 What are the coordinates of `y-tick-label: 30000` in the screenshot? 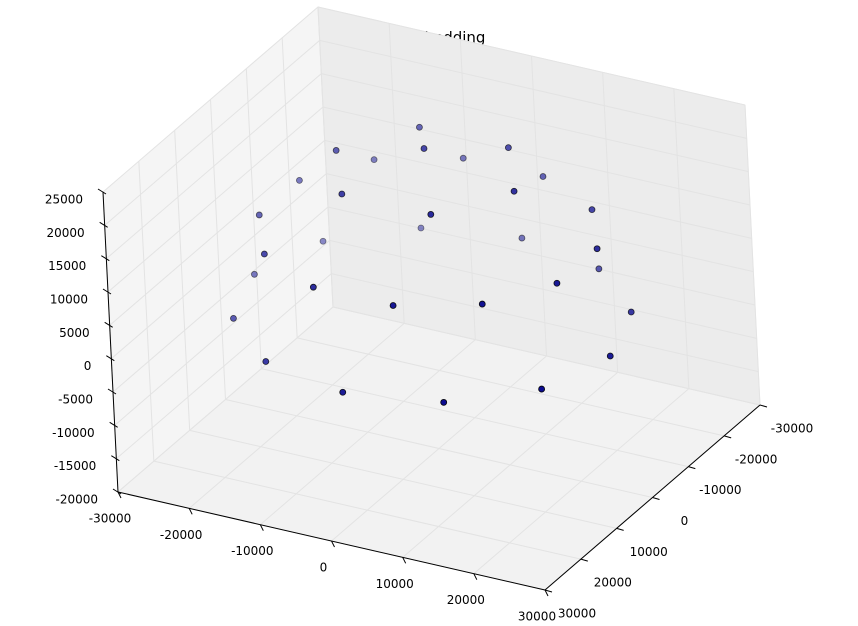 It's located at (577, 614).